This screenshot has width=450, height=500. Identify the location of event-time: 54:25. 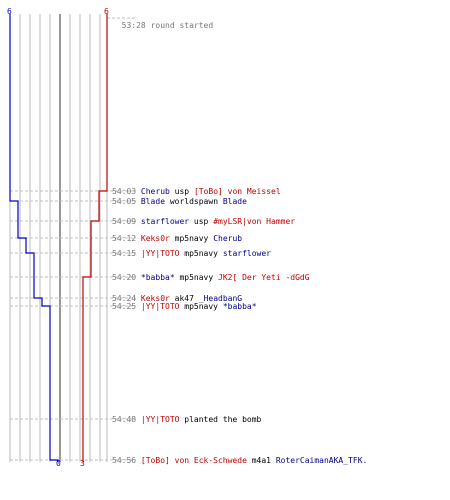
(124, 306).